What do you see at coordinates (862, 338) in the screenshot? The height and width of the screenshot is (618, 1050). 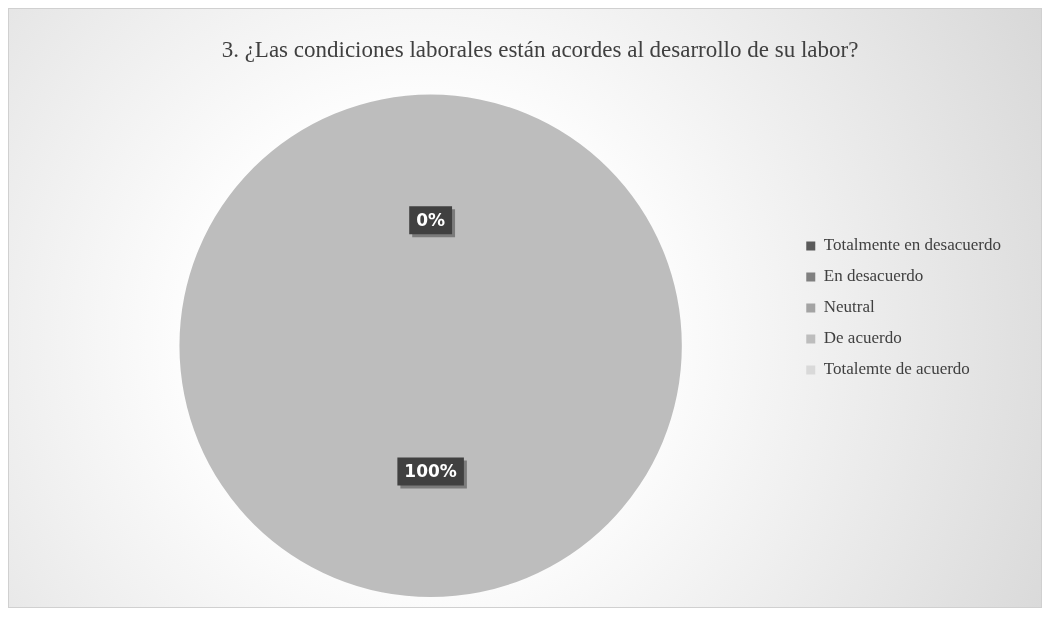 I see `legend-label: De acuerdo` at bounding box center [862, 338].